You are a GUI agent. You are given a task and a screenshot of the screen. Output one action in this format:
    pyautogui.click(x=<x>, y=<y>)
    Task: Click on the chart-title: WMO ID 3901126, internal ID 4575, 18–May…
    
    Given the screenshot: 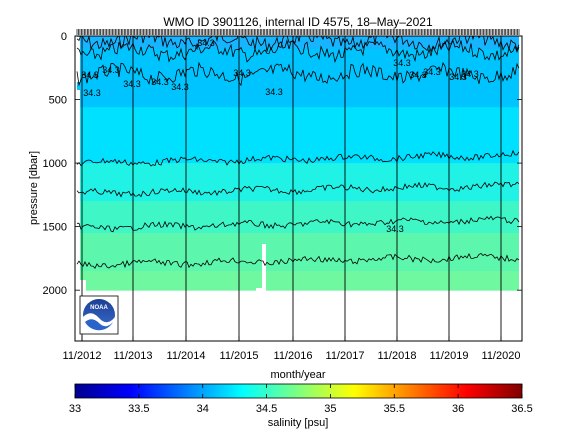 What is the action you would take?
    pyautogui.click(x=298, y=22)
    